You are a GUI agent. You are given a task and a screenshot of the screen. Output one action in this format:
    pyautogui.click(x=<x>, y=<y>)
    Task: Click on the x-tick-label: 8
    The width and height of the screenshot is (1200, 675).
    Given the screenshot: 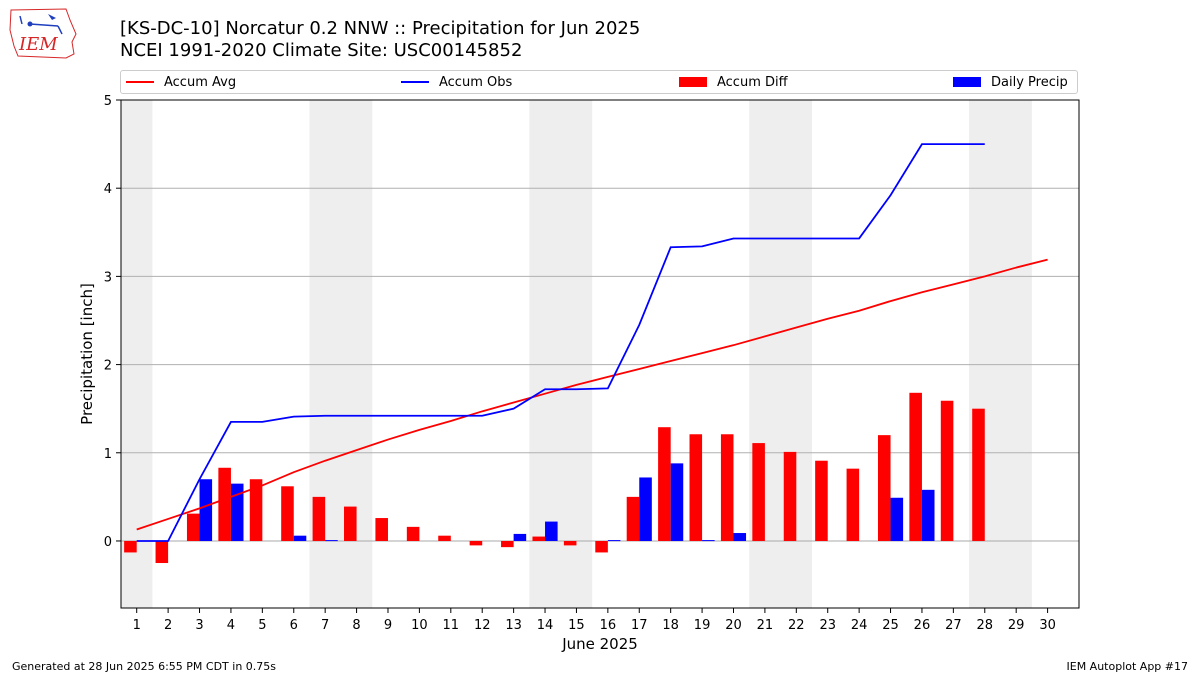 What is the action you would take?
    pyautogui.click(x=356, y=625)
    